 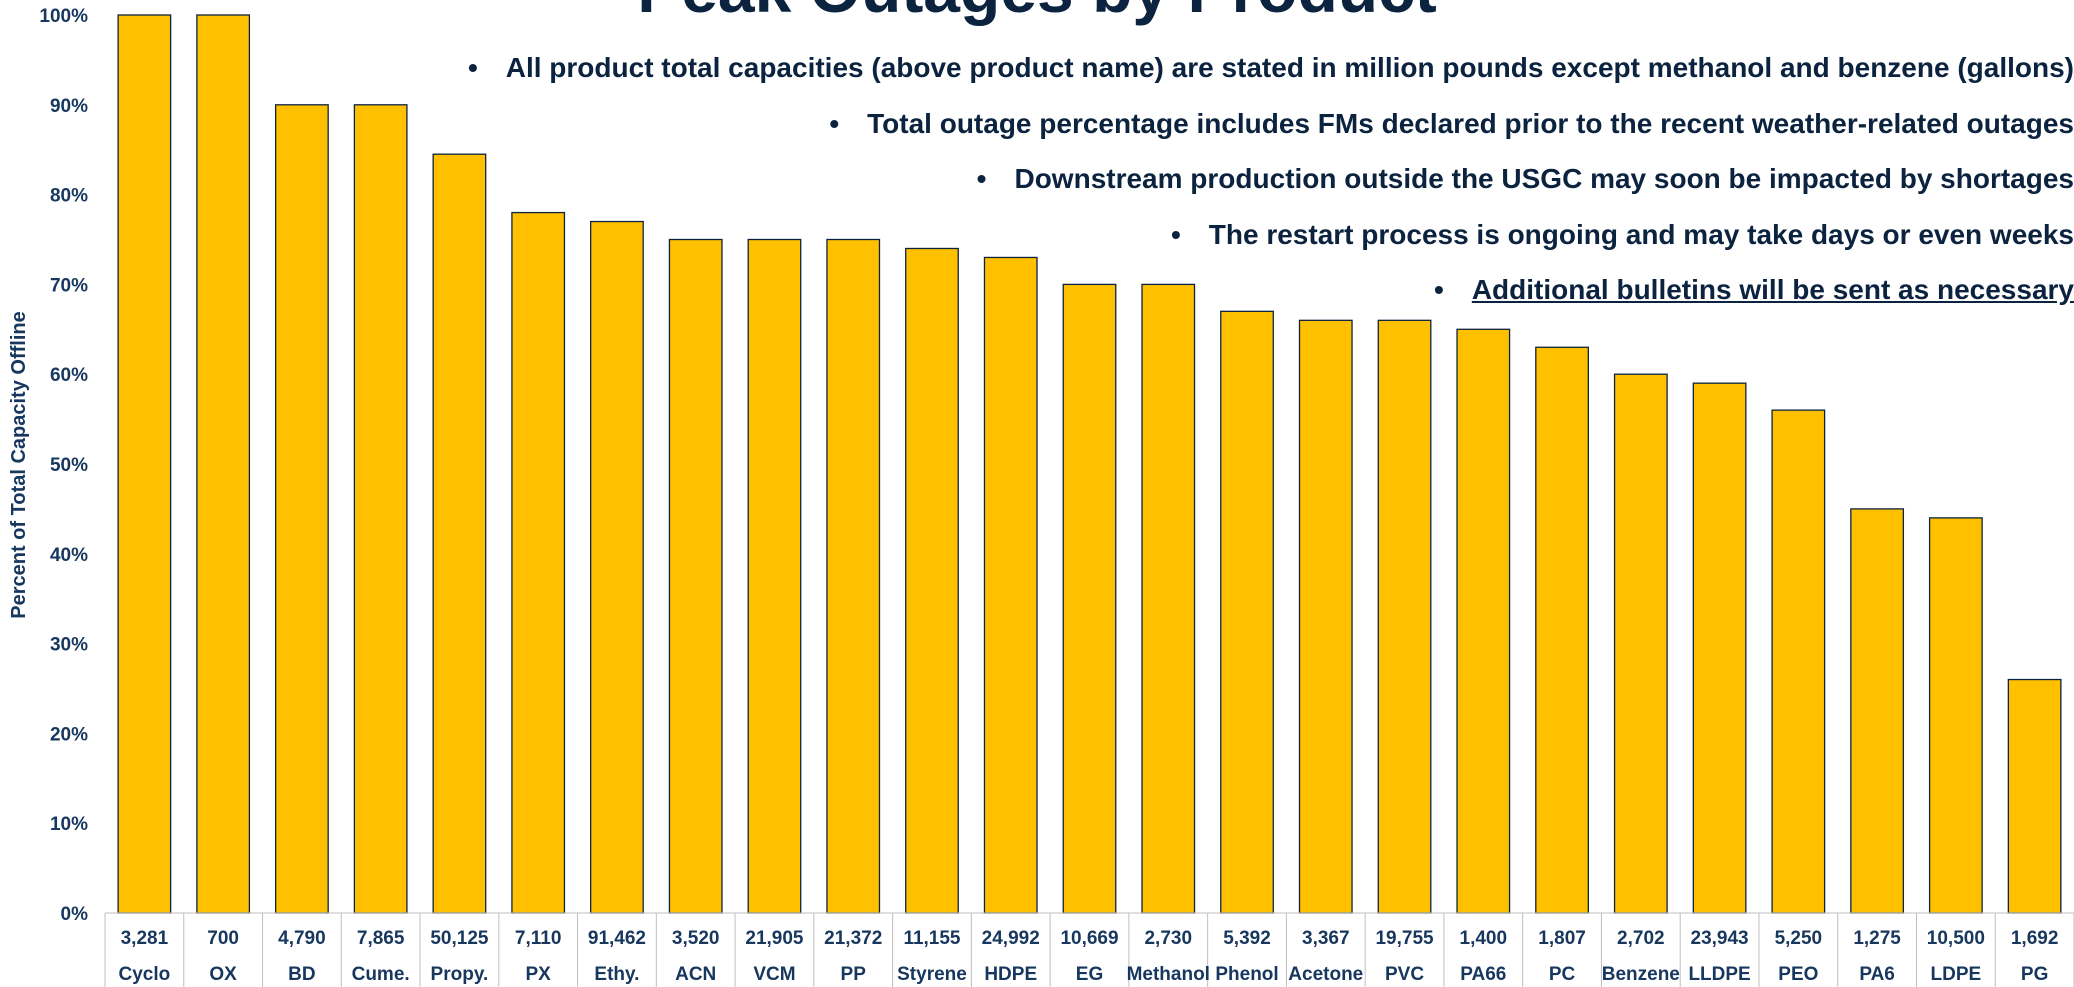 I want to click on category-label: HDPE, so click(x=1010, y=974).